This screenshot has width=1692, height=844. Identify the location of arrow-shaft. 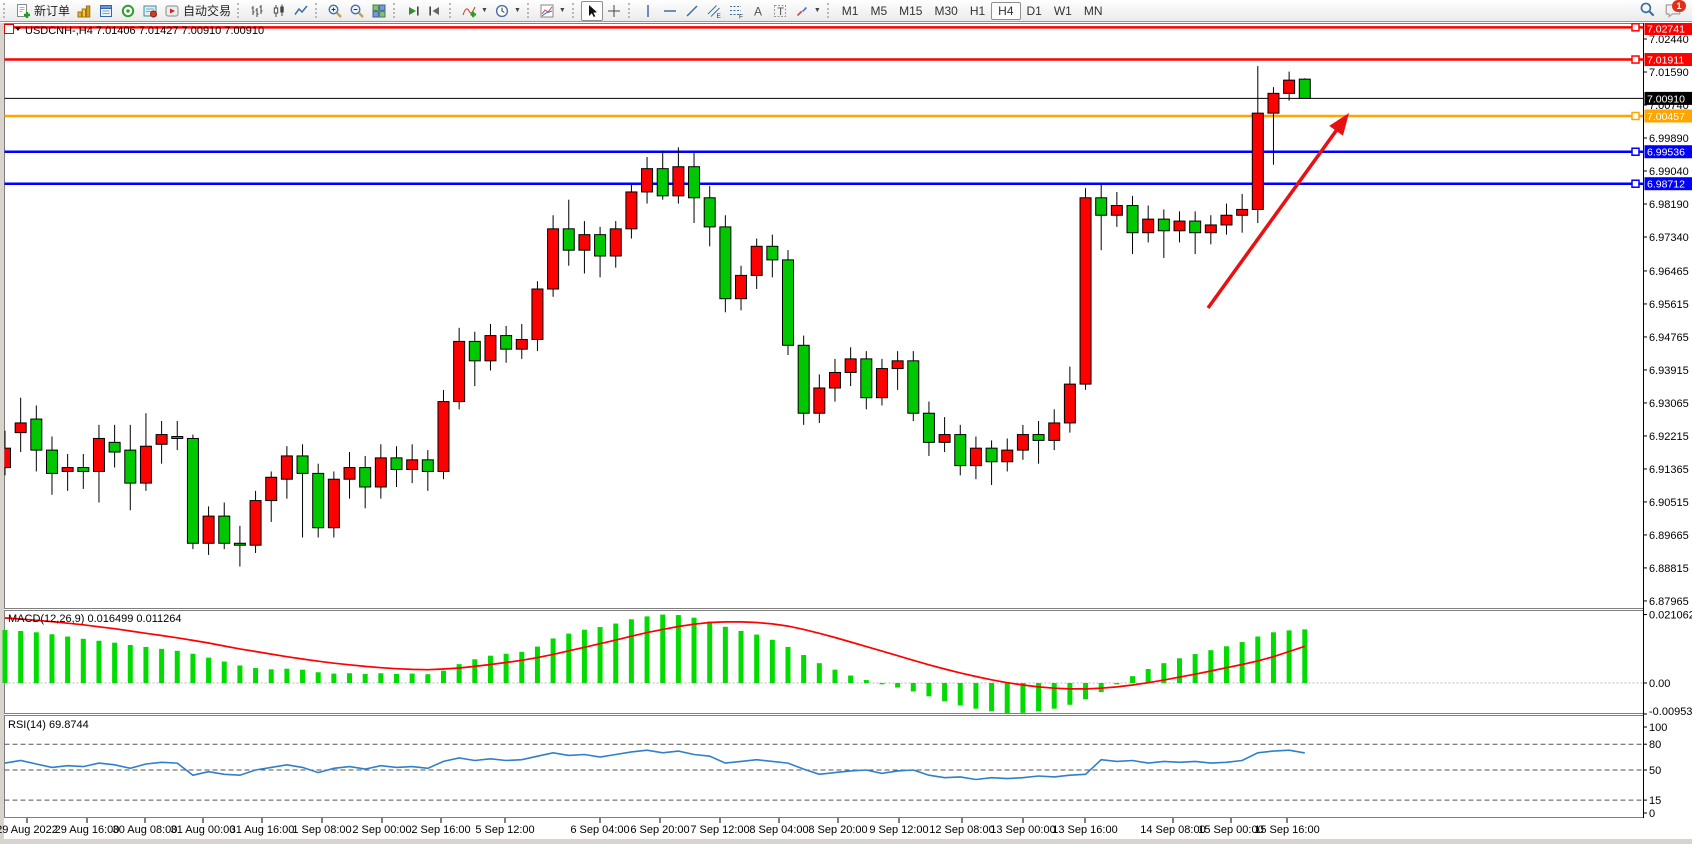
(1274, 216).